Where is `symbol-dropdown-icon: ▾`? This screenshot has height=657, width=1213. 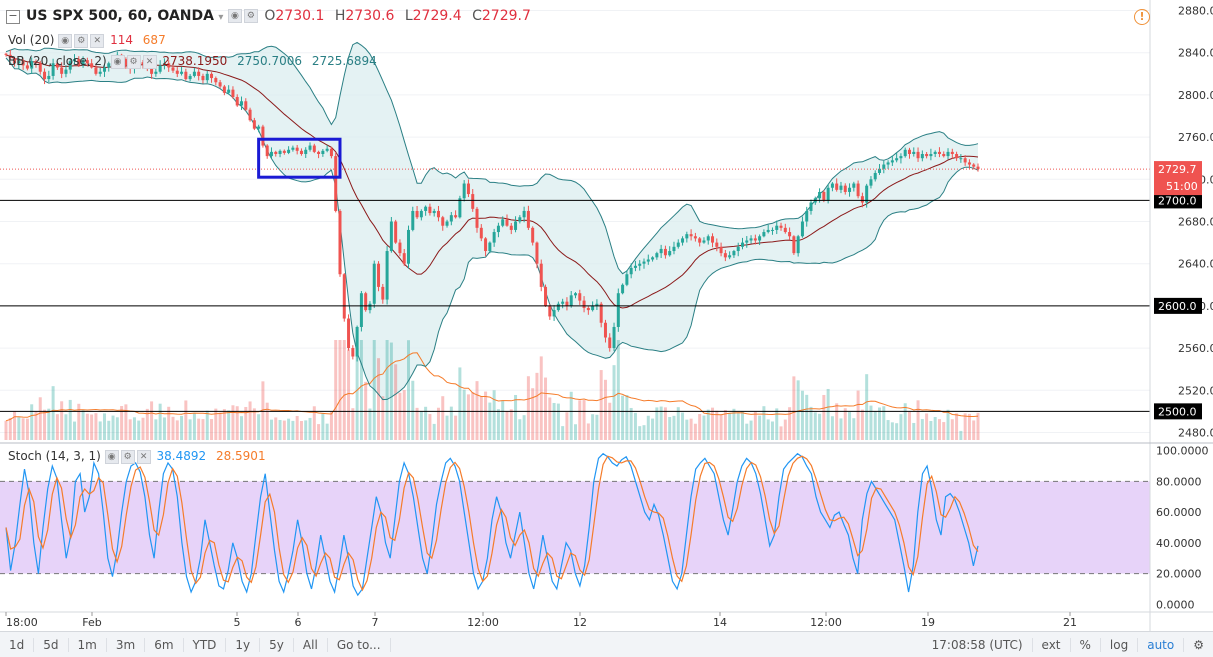
symbol-dropdown-icon: ▾ is located at coordinates (221, 17).